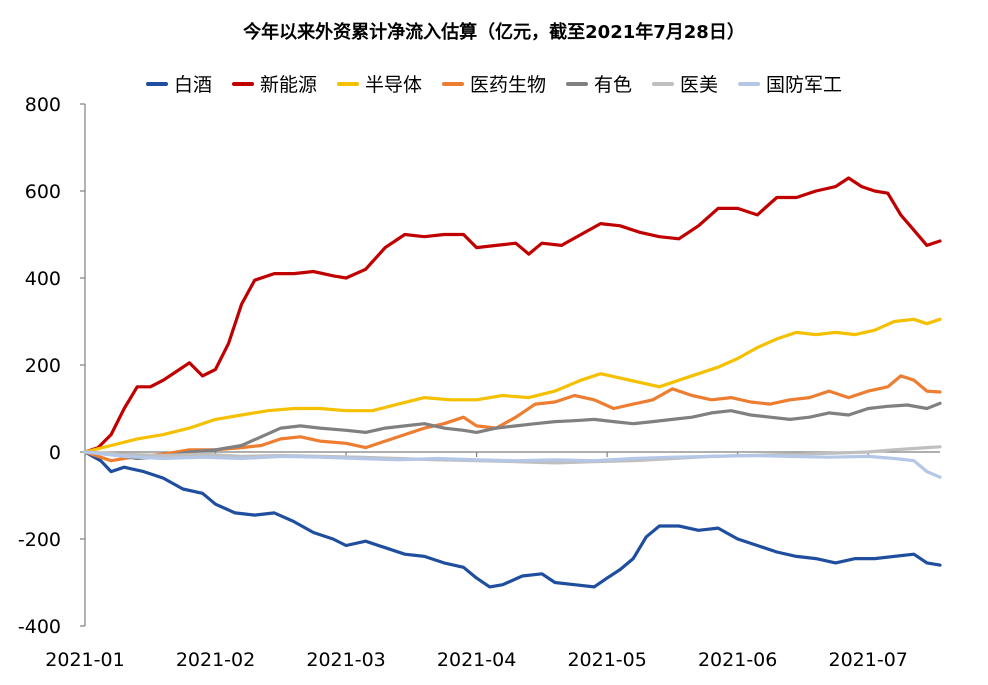  What do you see at coordinates (345, 660) in the screenshot?
I see `x-tick-label: 2021-03` at bounding box center [345, 660].